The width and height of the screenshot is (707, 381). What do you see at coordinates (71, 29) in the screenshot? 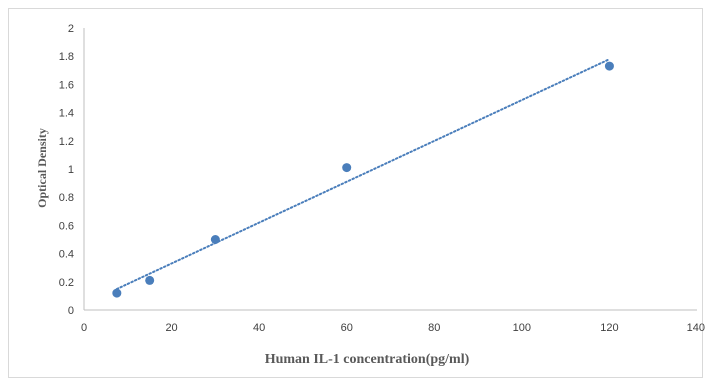
I see `y-tick-label: 2` at bounding box center [71, 29].